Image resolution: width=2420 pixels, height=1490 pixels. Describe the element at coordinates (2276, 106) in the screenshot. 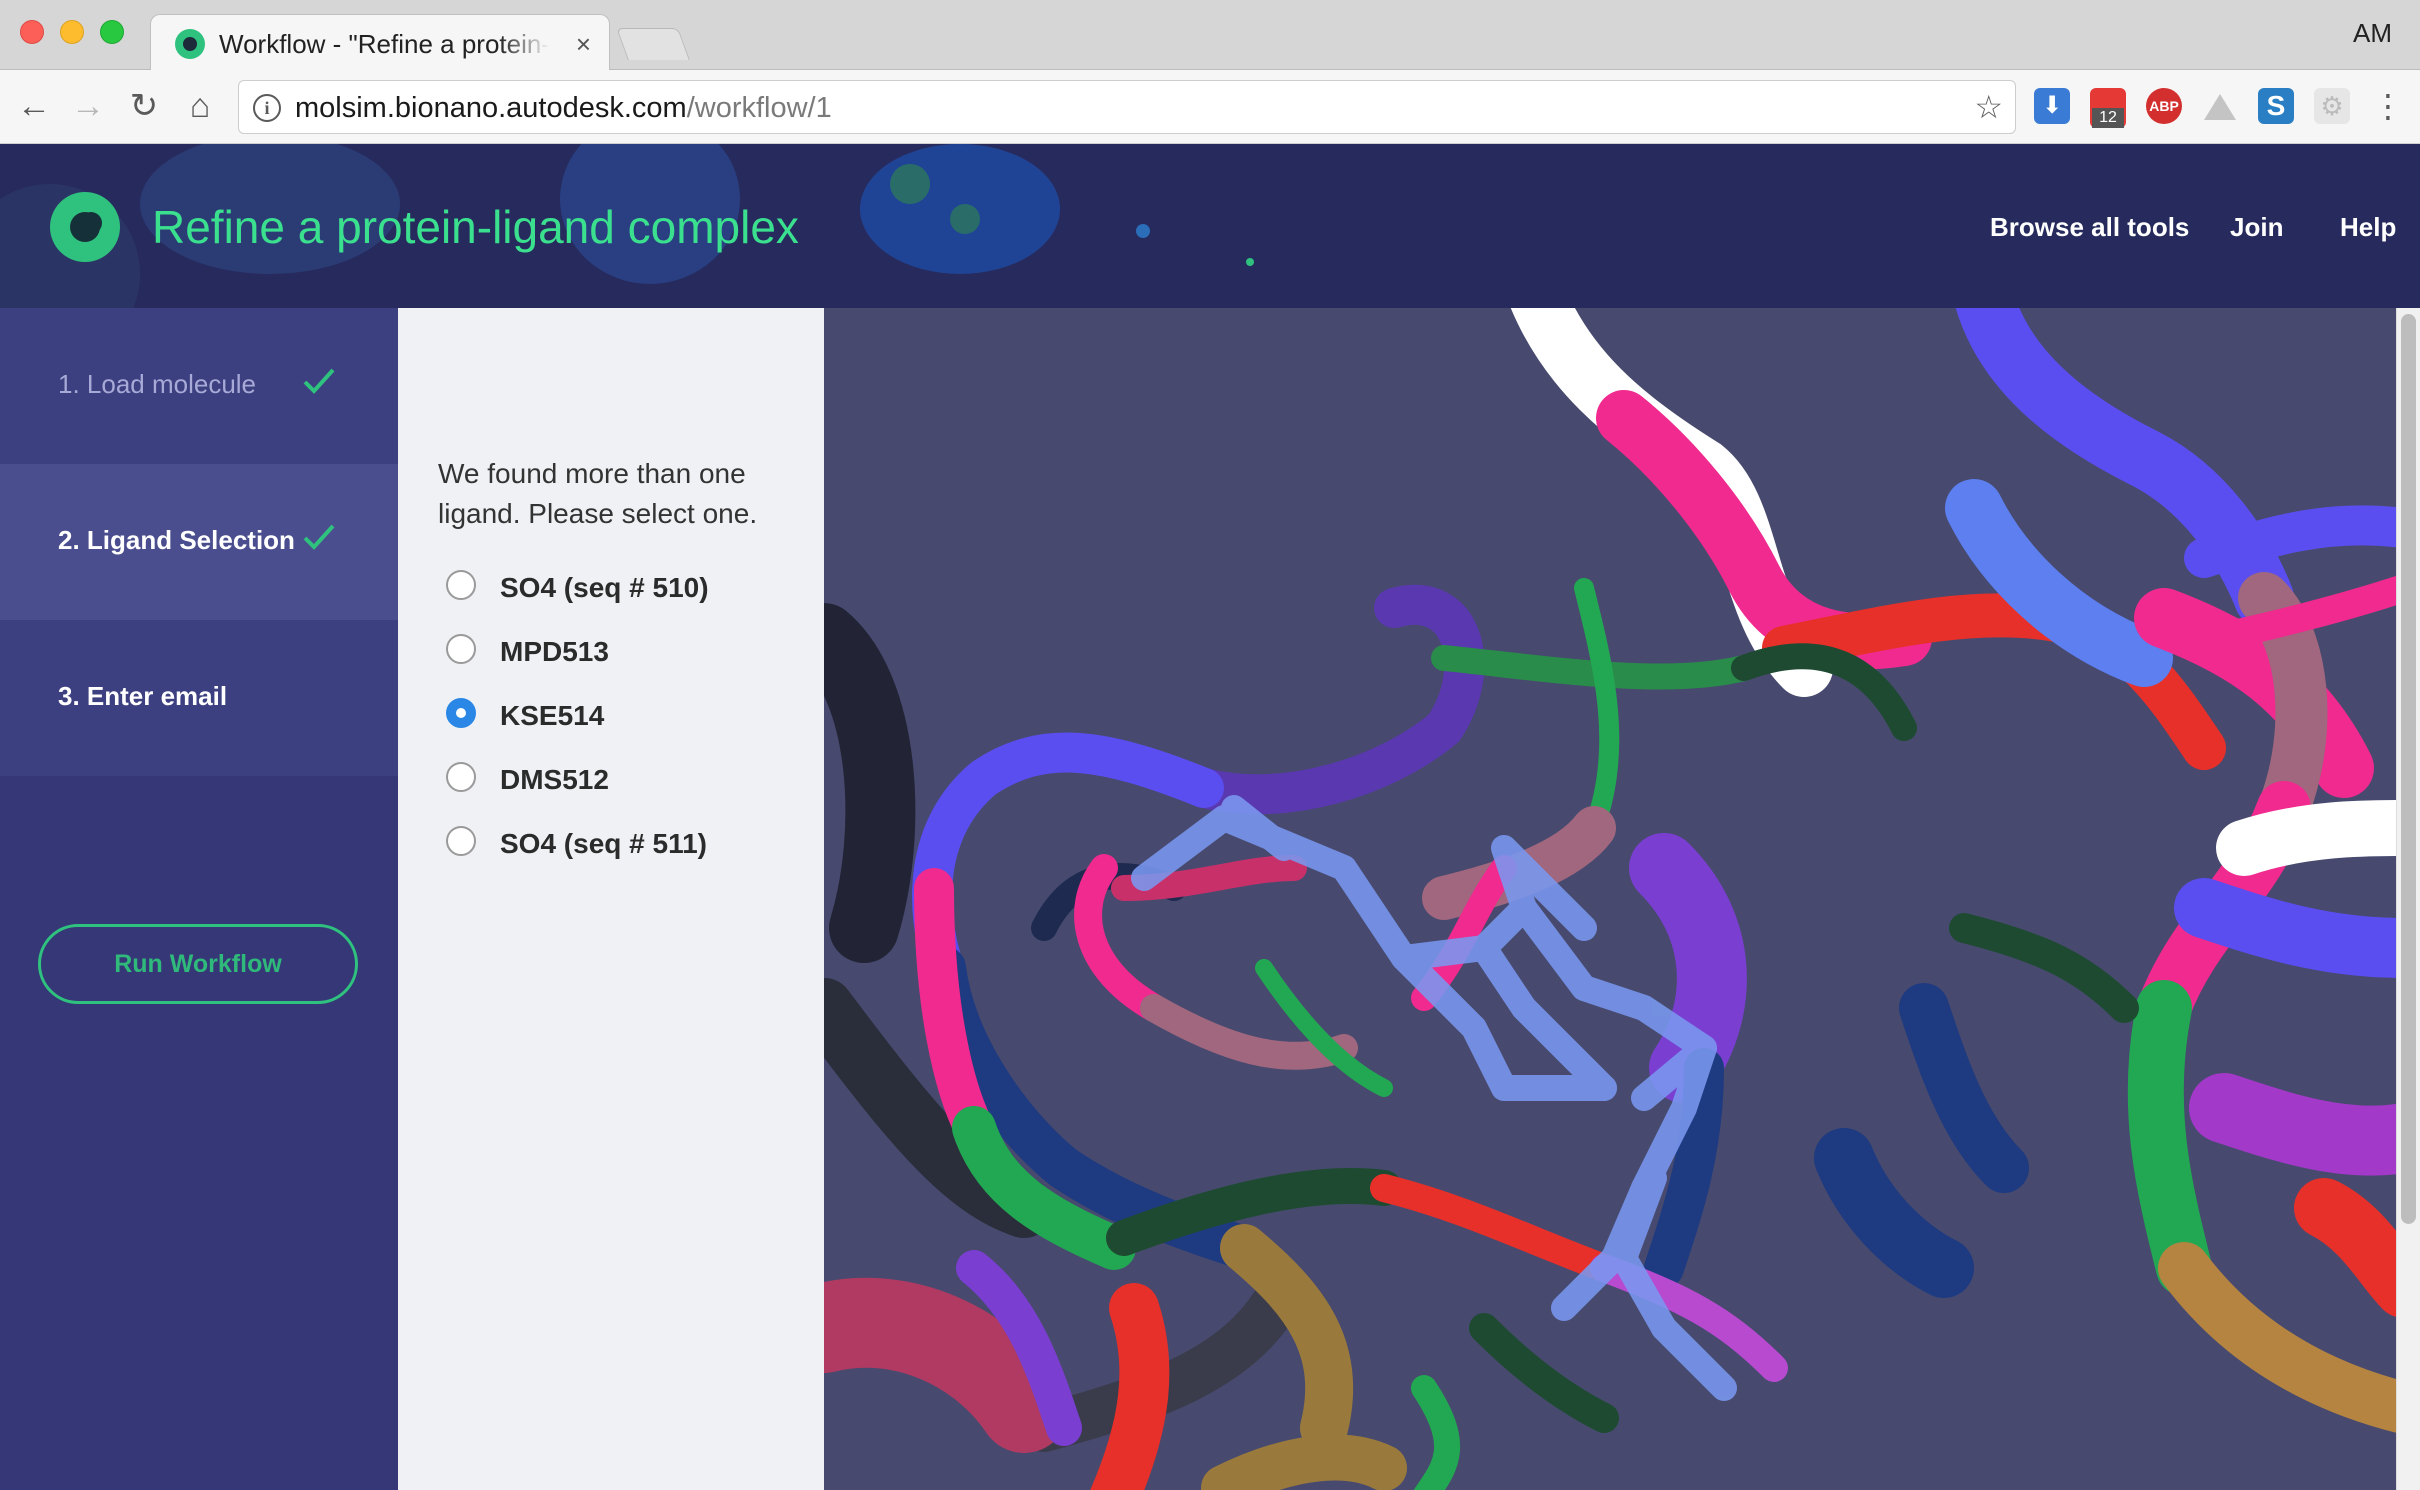

I see `s-extension-icon: S` at that location.